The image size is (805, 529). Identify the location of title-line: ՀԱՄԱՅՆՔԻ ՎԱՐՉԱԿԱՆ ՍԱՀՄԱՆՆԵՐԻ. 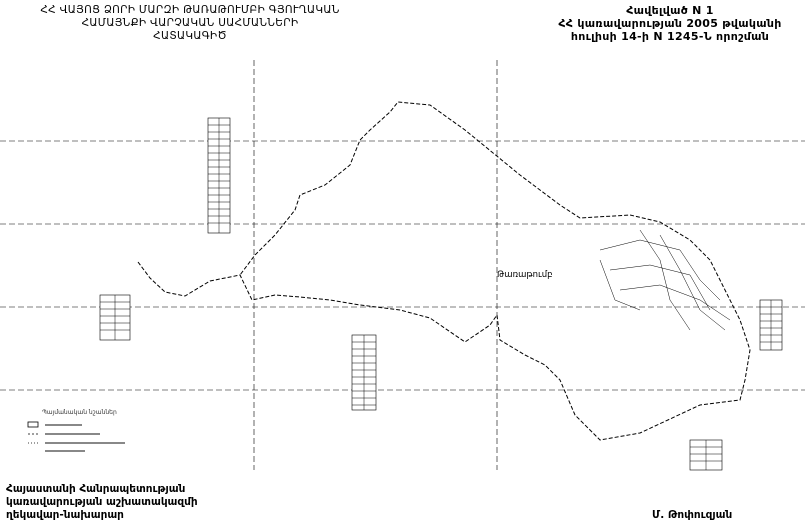
(190, 23).